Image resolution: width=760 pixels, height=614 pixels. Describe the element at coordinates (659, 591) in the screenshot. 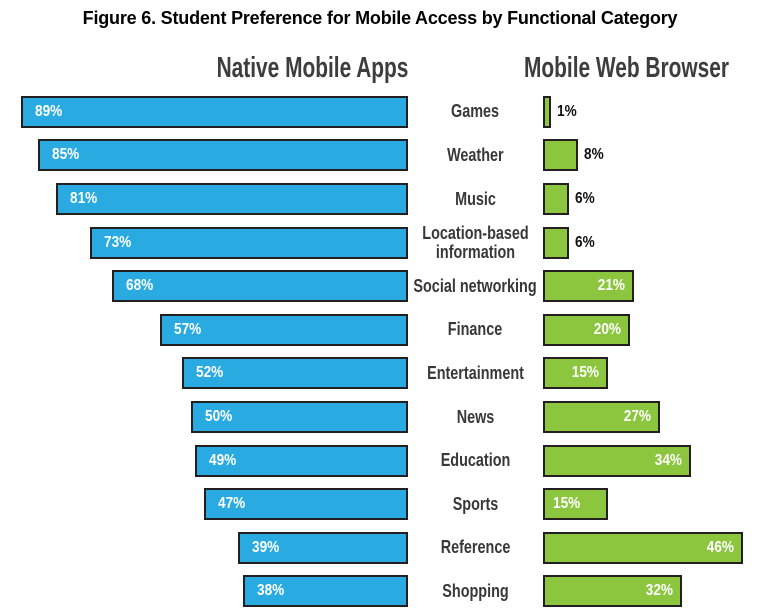

I see `web-browser-value-label: 32%` at that location.